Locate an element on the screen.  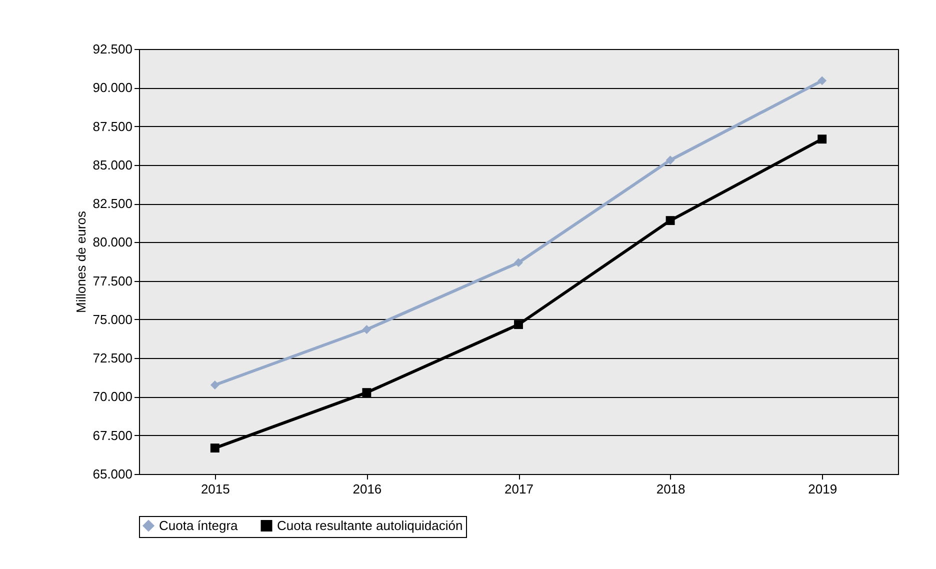
y-tick-label: 75.000 is located at coordinates (112, 319).